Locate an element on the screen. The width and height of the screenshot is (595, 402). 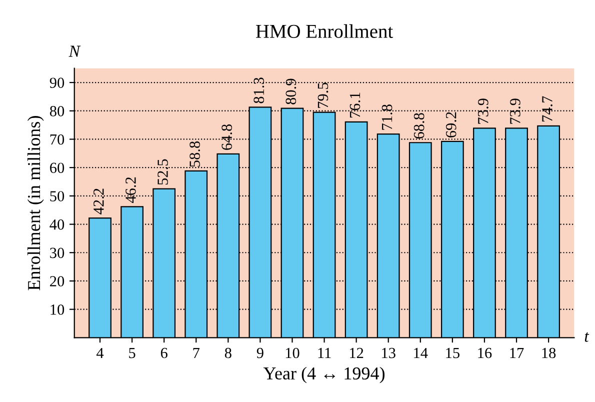
x-tick-label: 13 is located at coordinates (389, 353).